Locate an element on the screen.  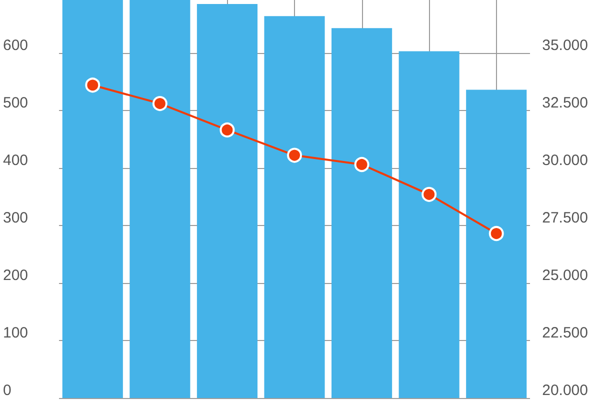
y2-tick-label: 35.000 is located at coordinates (565, 45).